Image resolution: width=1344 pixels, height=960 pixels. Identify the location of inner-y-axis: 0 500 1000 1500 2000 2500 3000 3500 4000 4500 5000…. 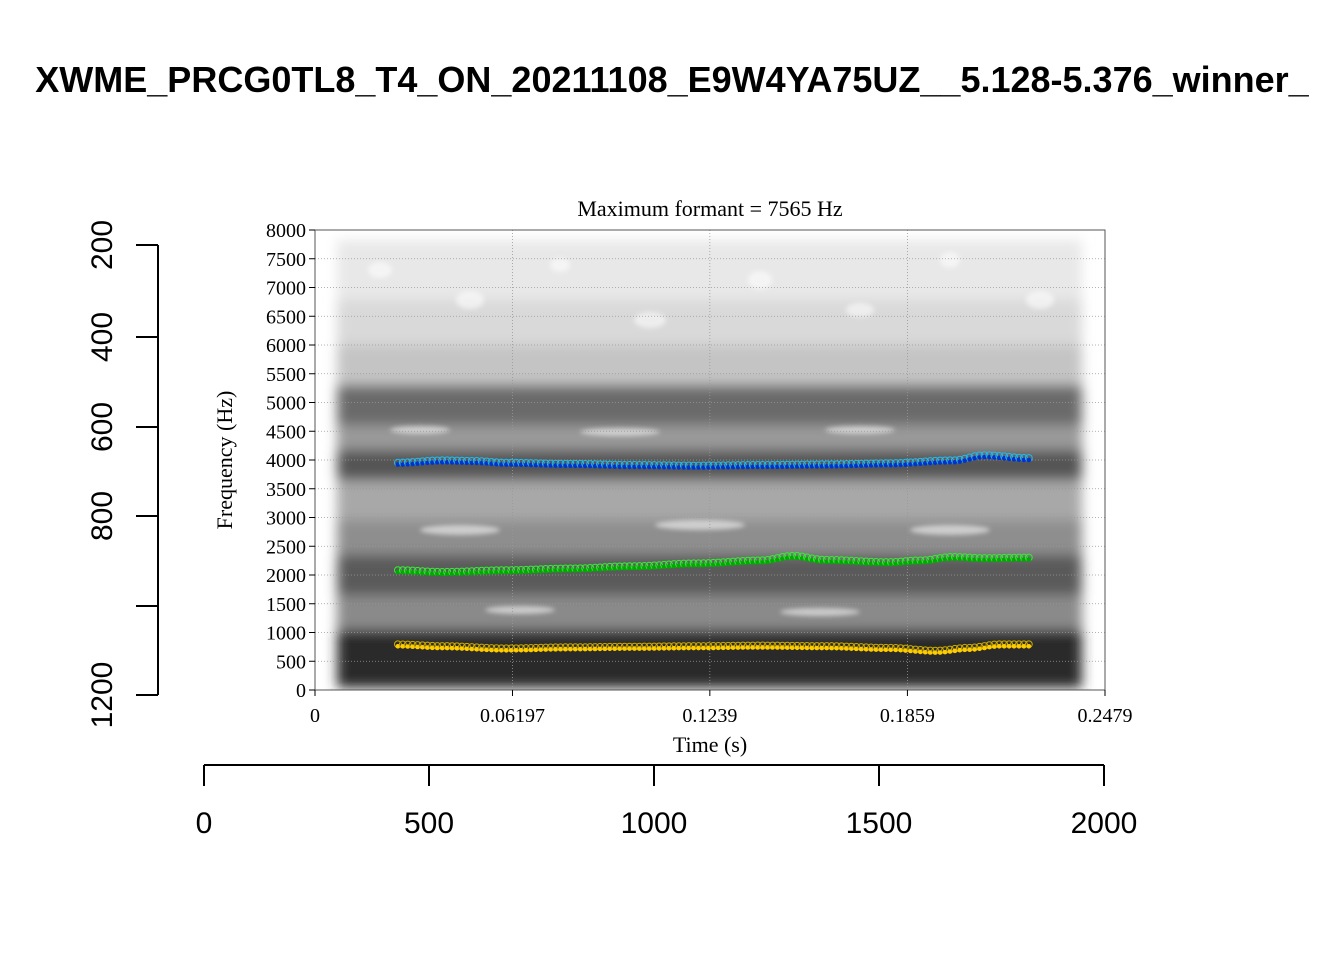
(290, 461).